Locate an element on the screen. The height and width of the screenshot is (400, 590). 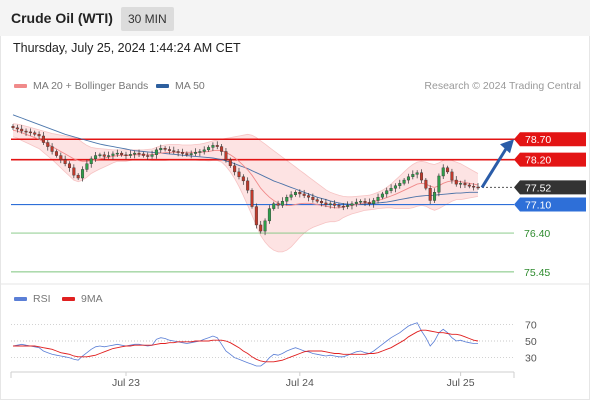
level-77-10-label: 77.10 is located at coordinates (538, 206).